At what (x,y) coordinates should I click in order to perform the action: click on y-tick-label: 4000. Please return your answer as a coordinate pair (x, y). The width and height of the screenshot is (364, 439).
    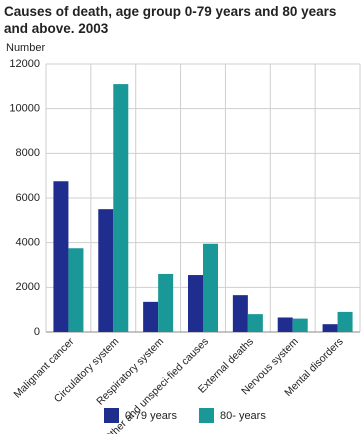
    Looking at the image, I should click on (28, 243).